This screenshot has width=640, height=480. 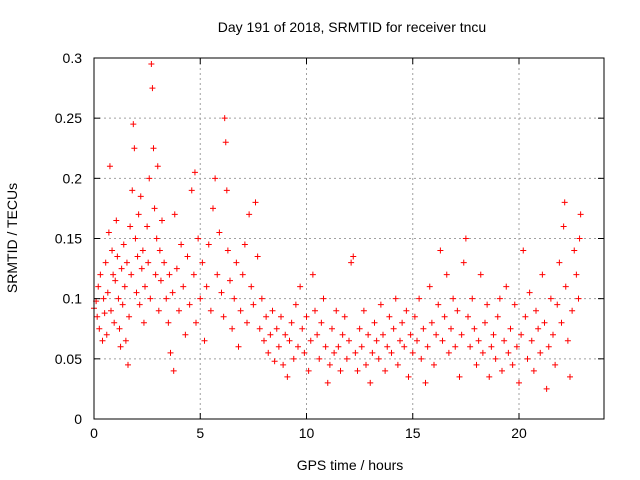 I want to click on y-tick-label: 0.3, so click(x=73, y=58).